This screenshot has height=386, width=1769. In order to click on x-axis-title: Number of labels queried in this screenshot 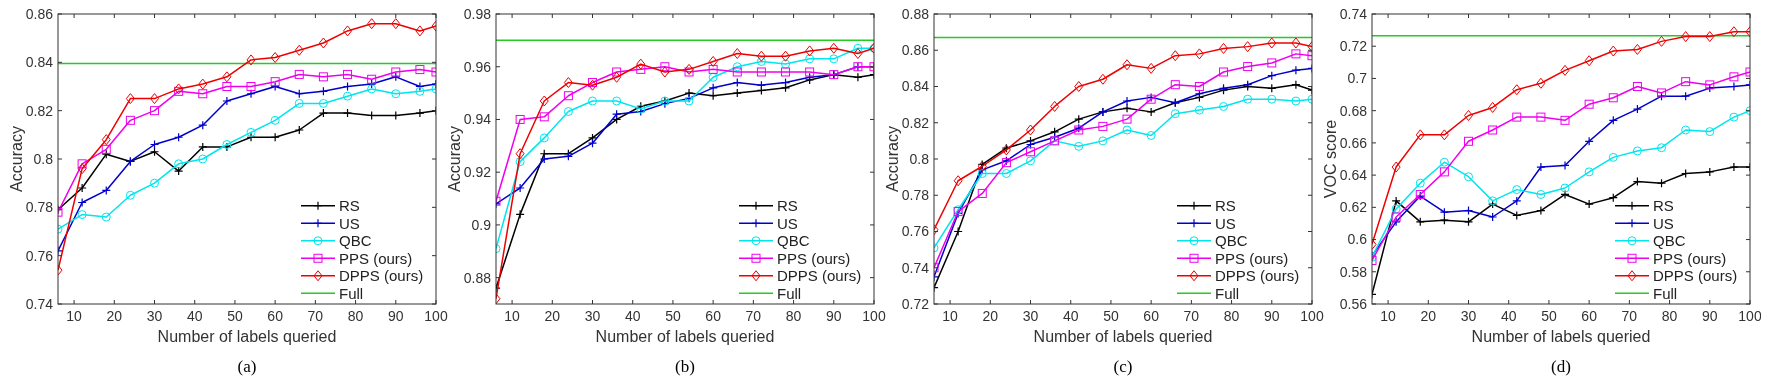, I will do `click(685, 336)`.